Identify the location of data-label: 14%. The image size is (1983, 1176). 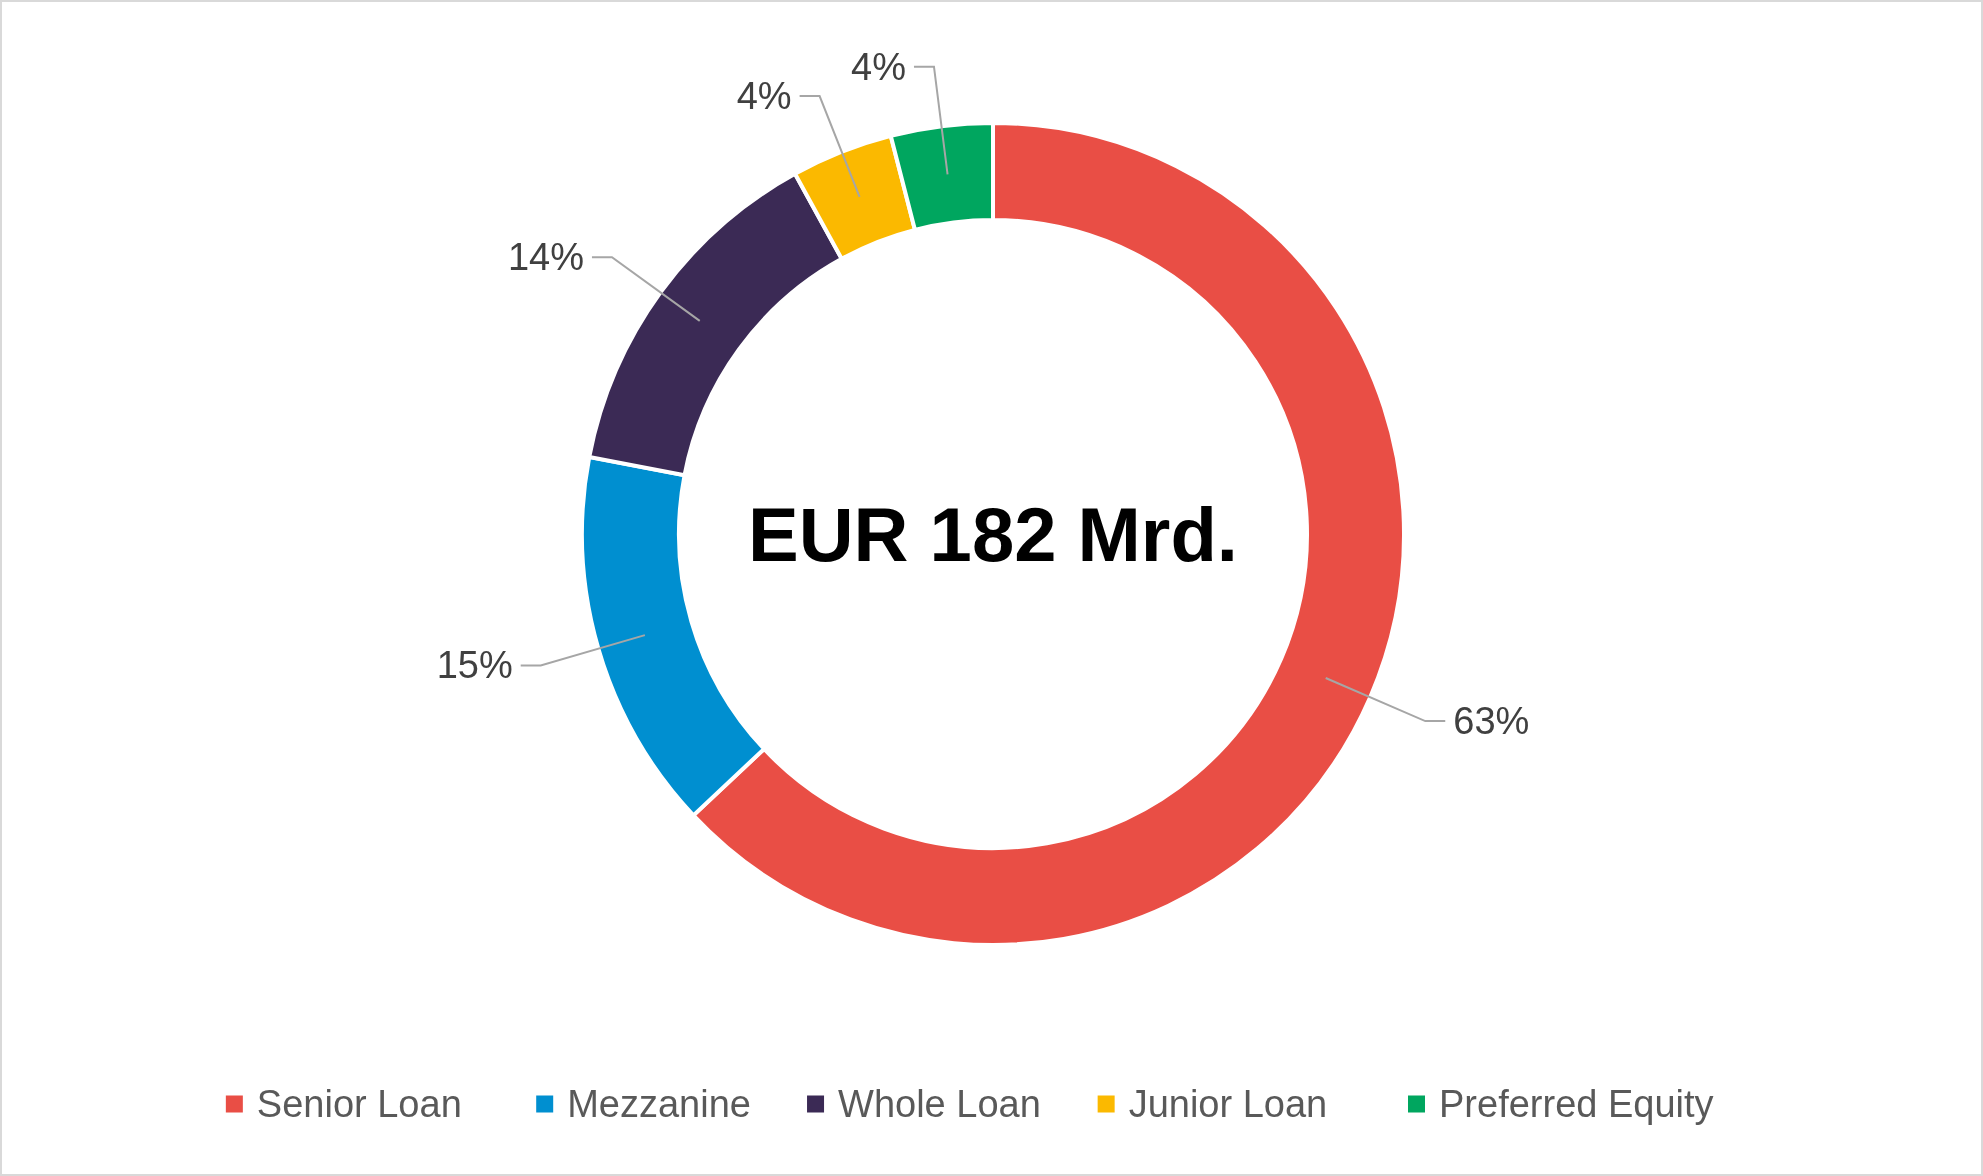
(545, 257).